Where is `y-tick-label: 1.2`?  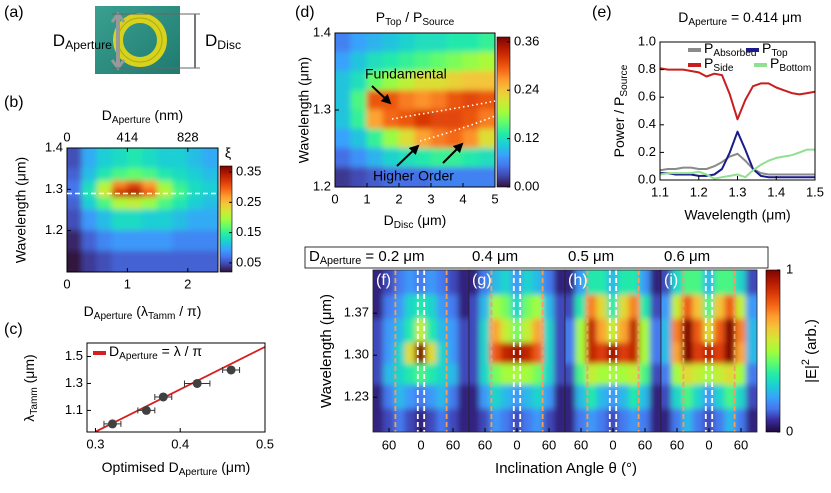
y-tick-label: 1.2 is located at coordinates (54, 229).